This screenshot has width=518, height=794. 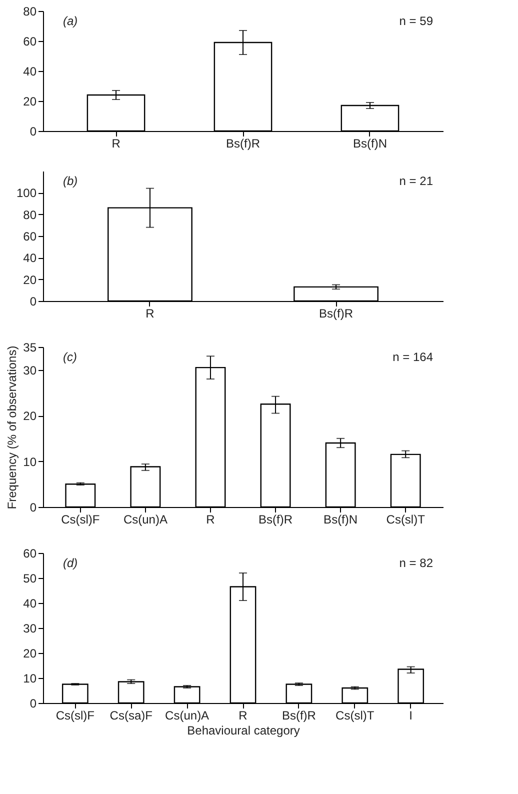 What do you see at coordinates (30, 347) in the screenshot?
I see `y-tick-label: 35` at bounding box center [30, 347].